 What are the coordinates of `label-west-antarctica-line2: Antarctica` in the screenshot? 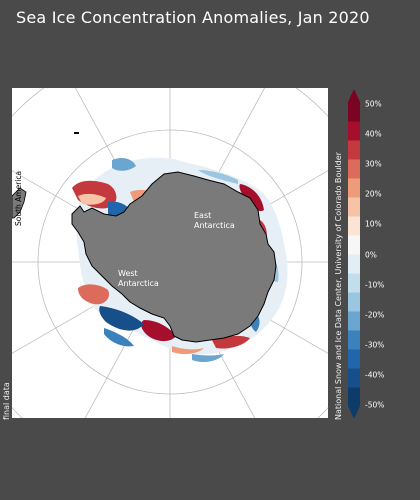 It's located at (138, 283).